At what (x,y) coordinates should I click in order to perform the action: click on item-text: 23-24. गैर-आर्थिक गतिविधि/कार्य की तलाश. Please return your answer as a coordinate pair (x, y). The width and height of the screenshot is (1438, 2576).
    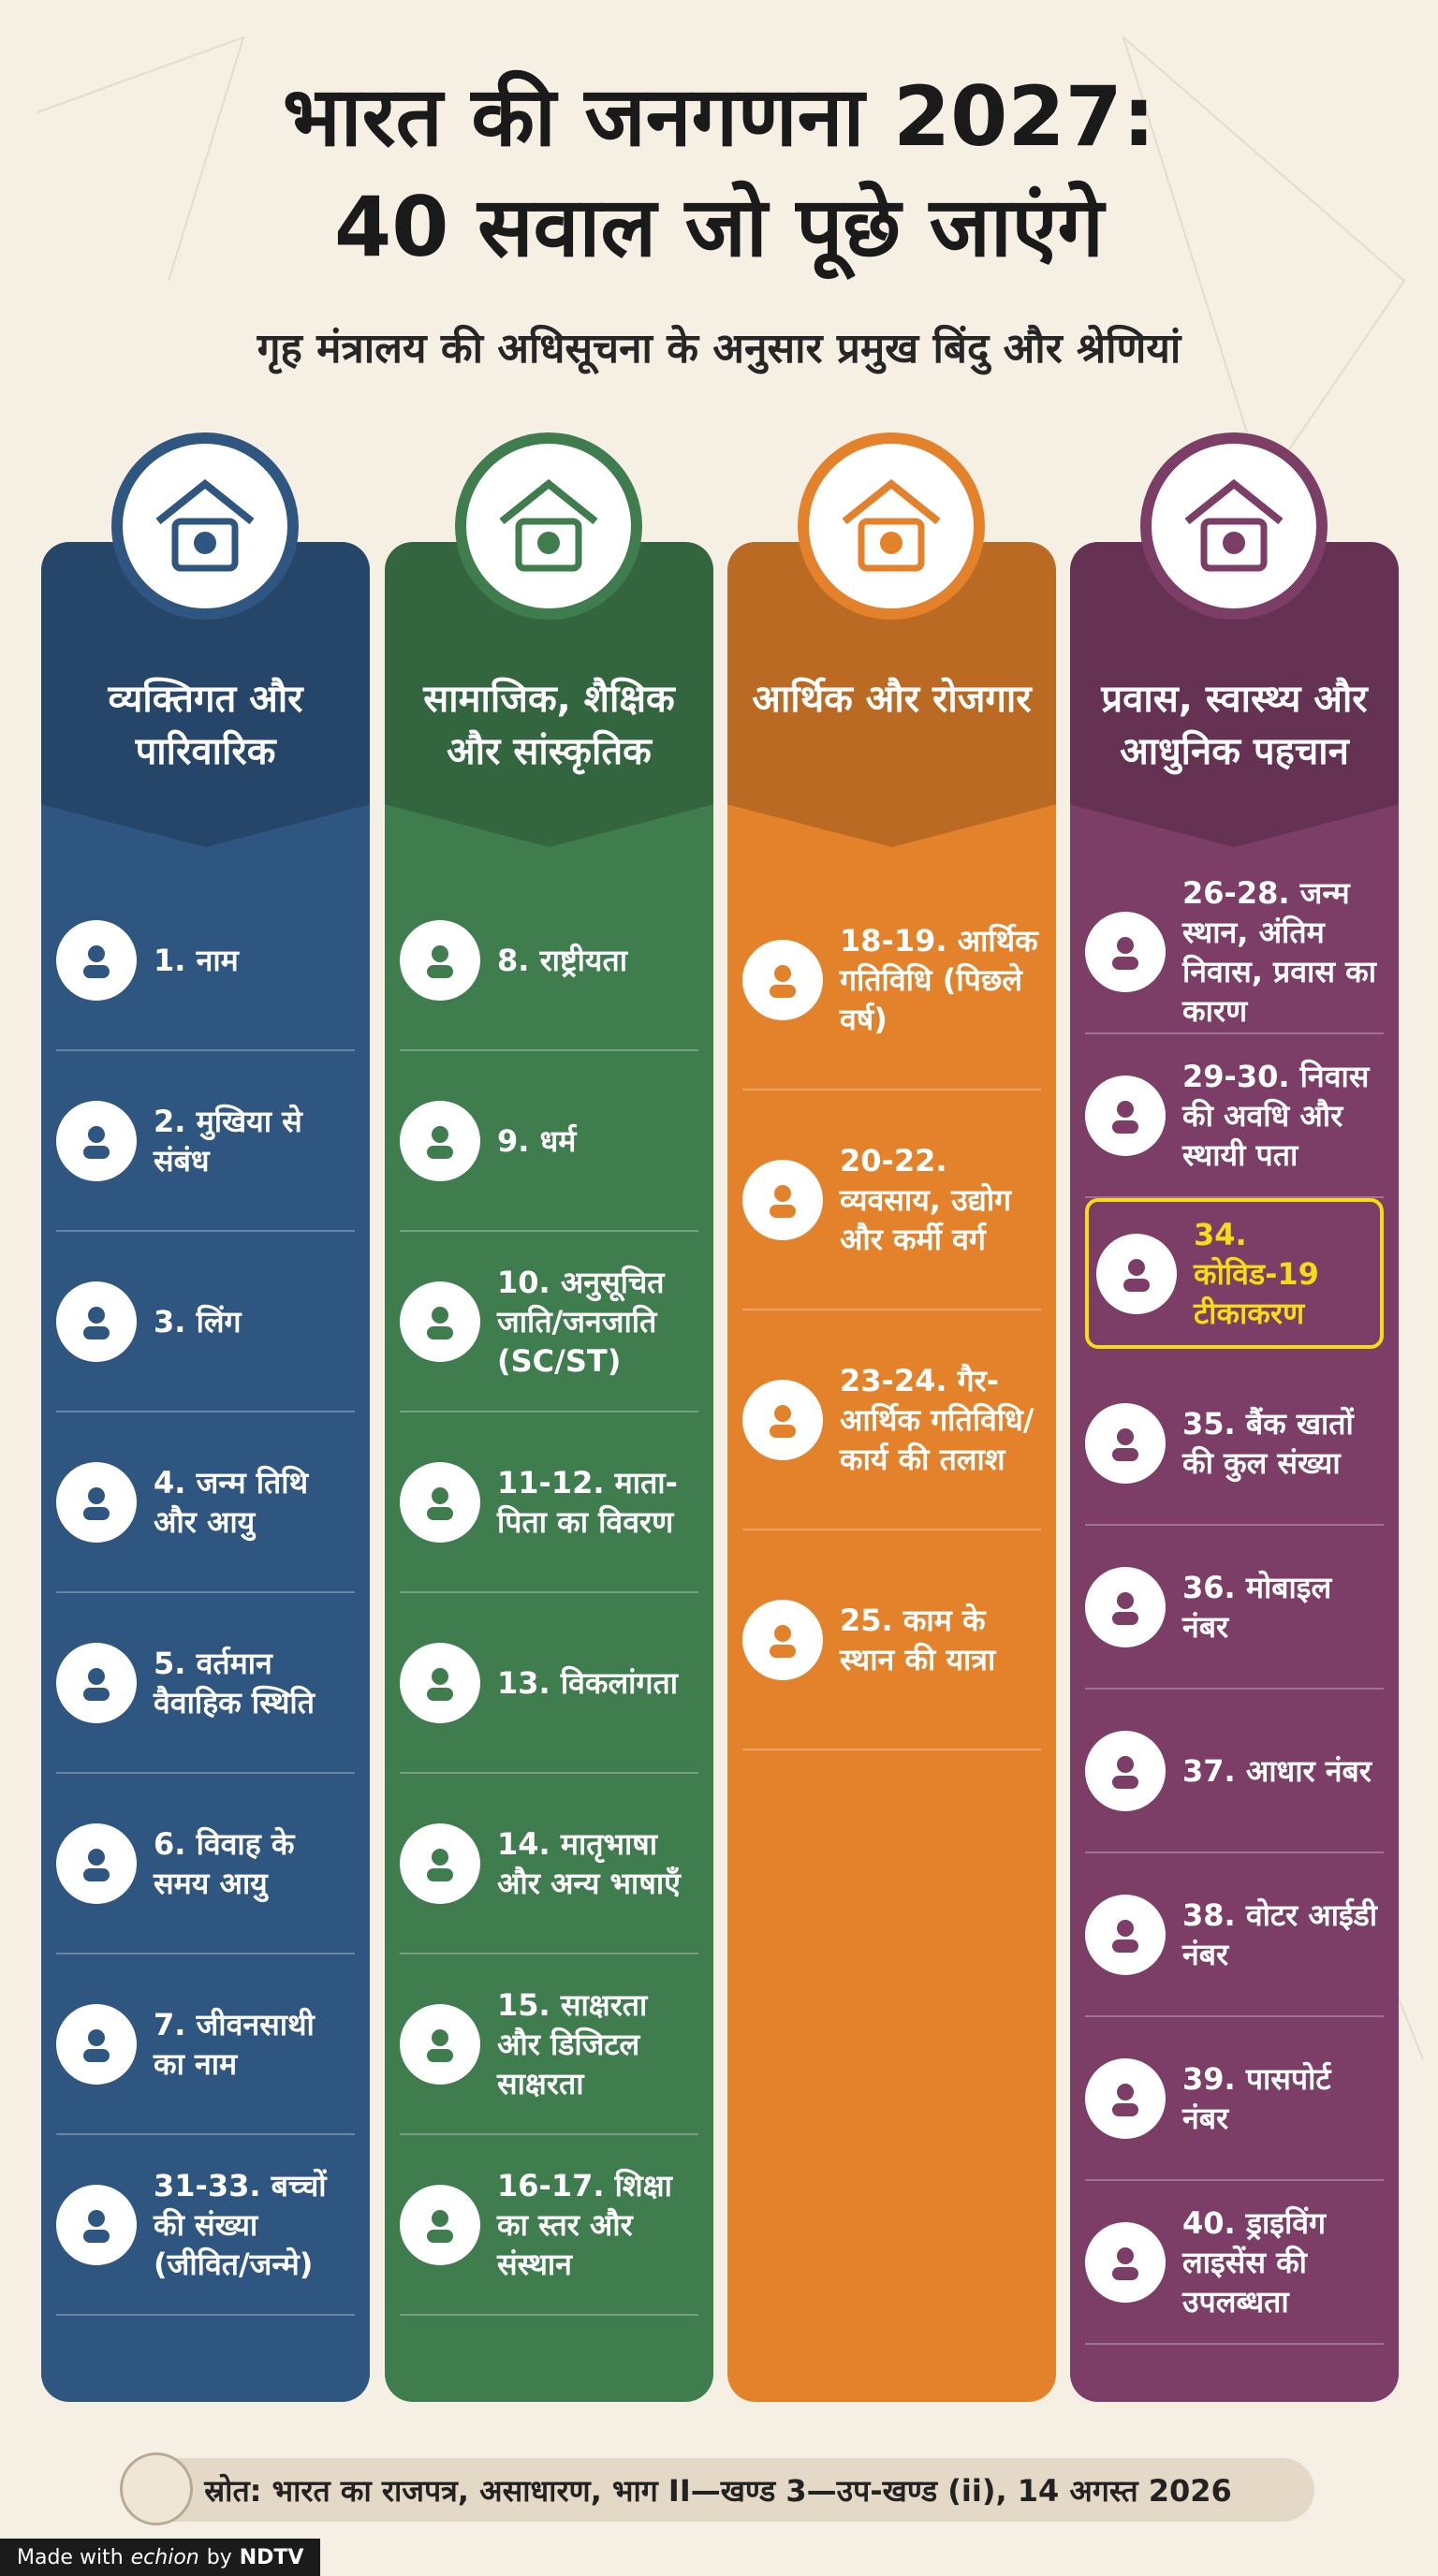
    Looking at the image, I should click on (937, 1419).